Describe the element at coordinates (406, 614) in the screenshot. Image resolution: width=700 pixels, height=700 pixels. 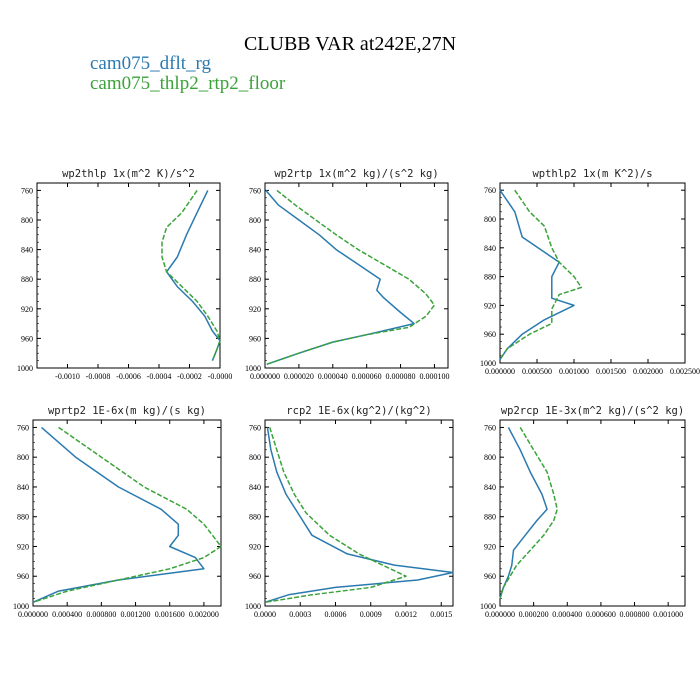
I see `x-tick-label: 0.0012` at that location.